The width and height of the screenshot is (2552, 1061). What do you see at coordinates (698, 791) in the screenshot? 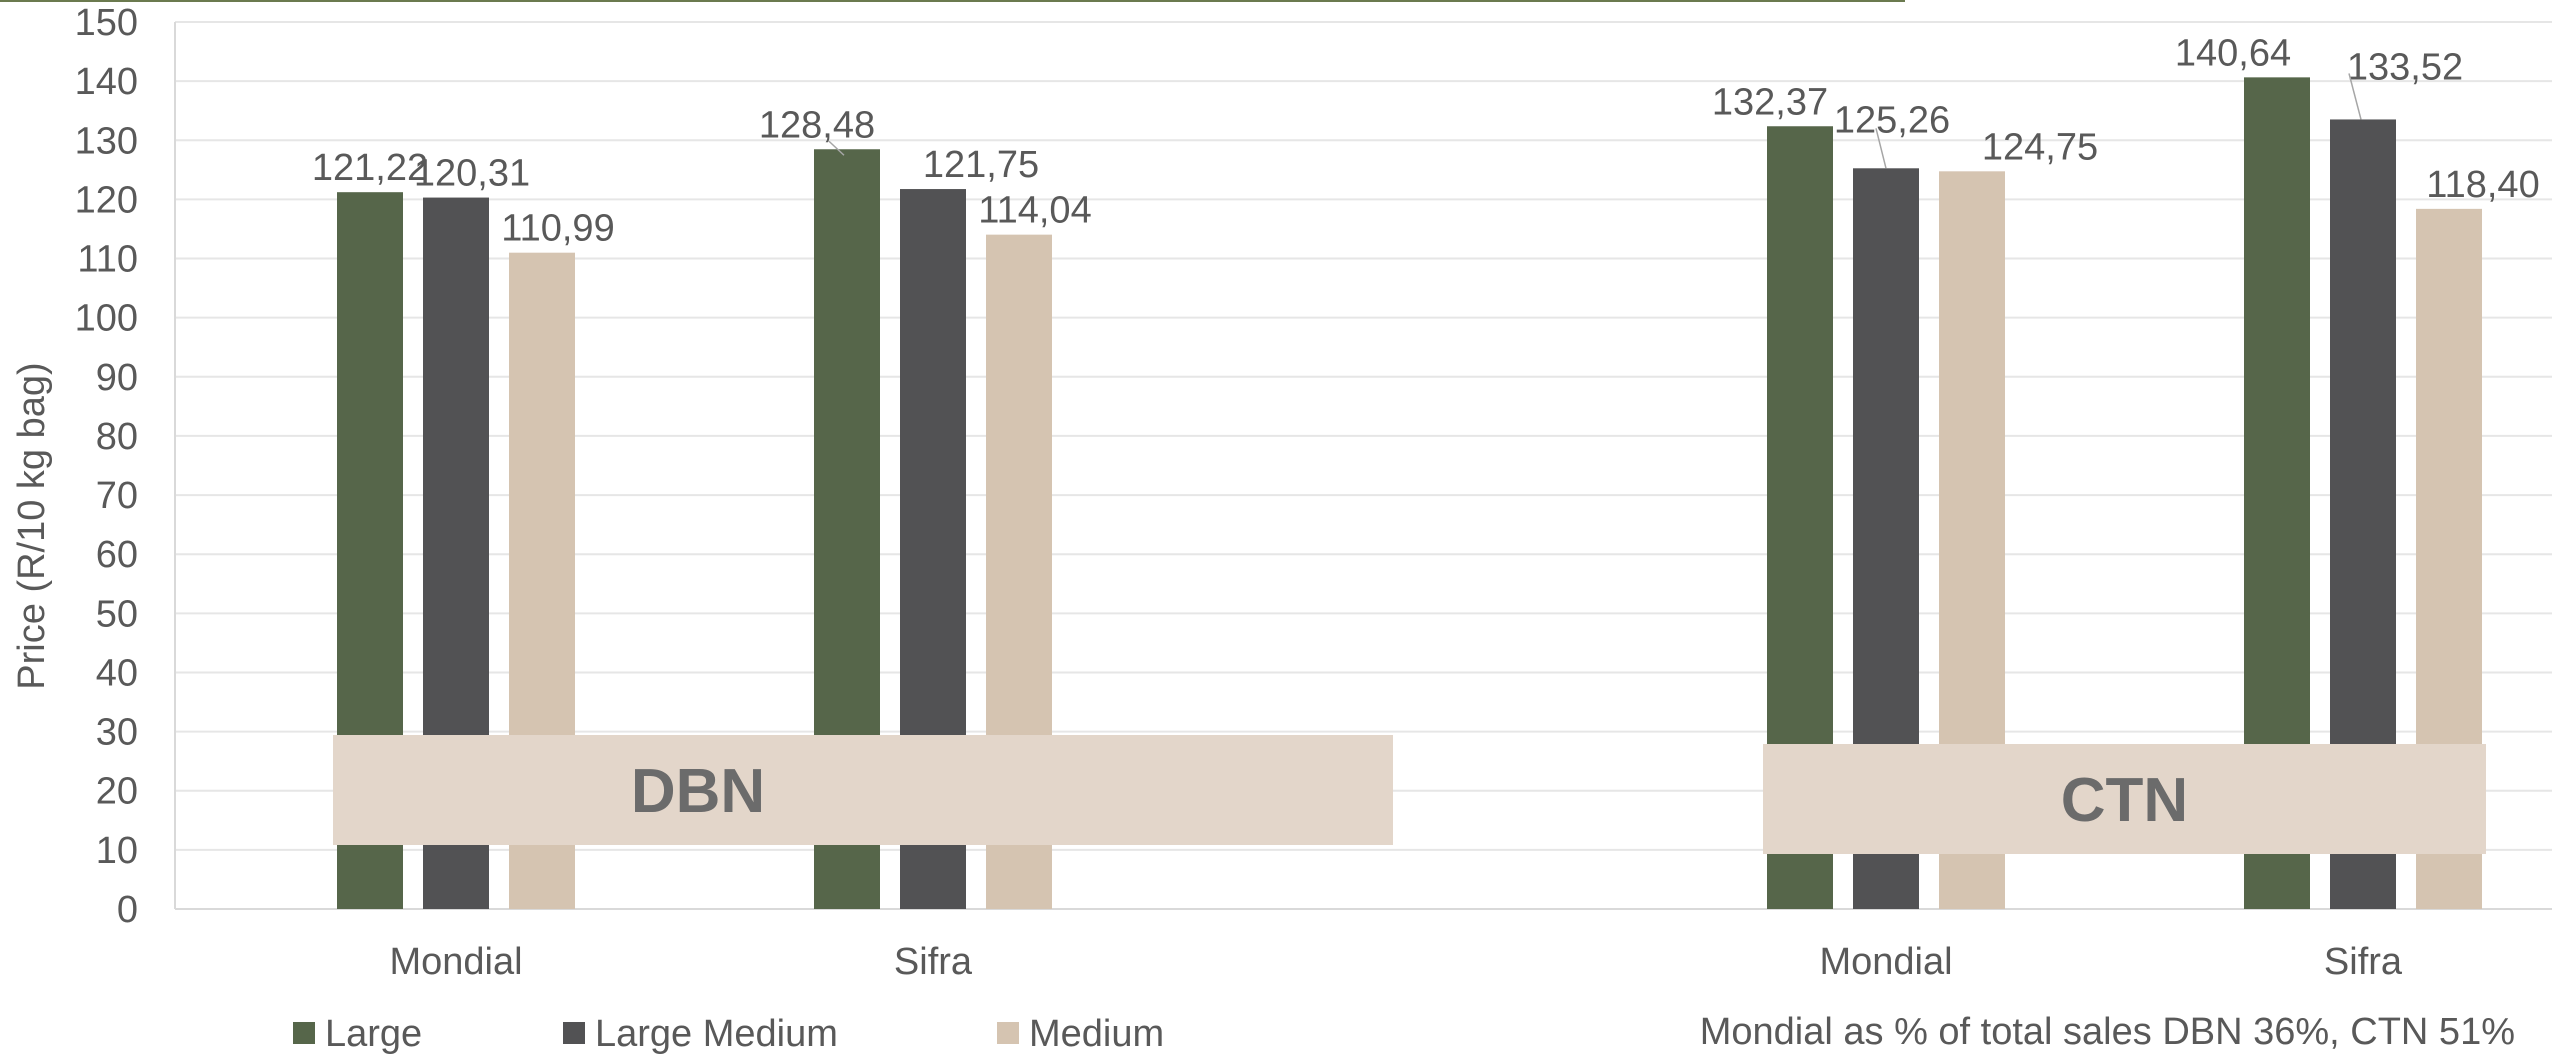
I see `group-label: DBN` at bounding box center [698, 791].